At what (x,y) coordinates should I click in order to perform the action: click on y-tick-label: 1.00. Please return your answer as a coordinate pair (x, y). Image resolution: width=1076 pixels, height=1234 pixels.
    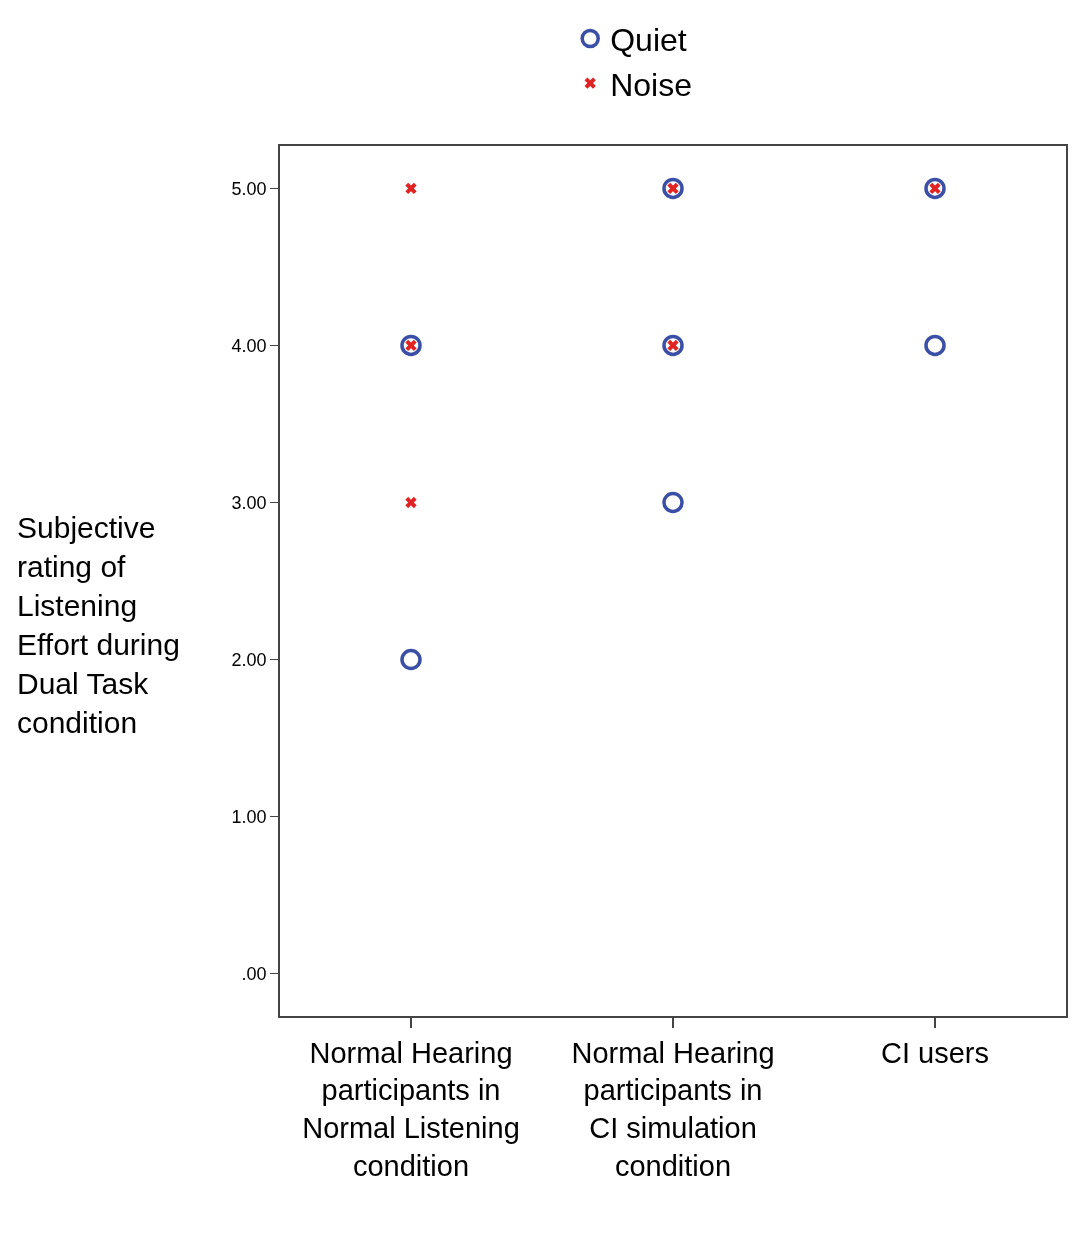
    Looking at the image, I should click on (249, 816).